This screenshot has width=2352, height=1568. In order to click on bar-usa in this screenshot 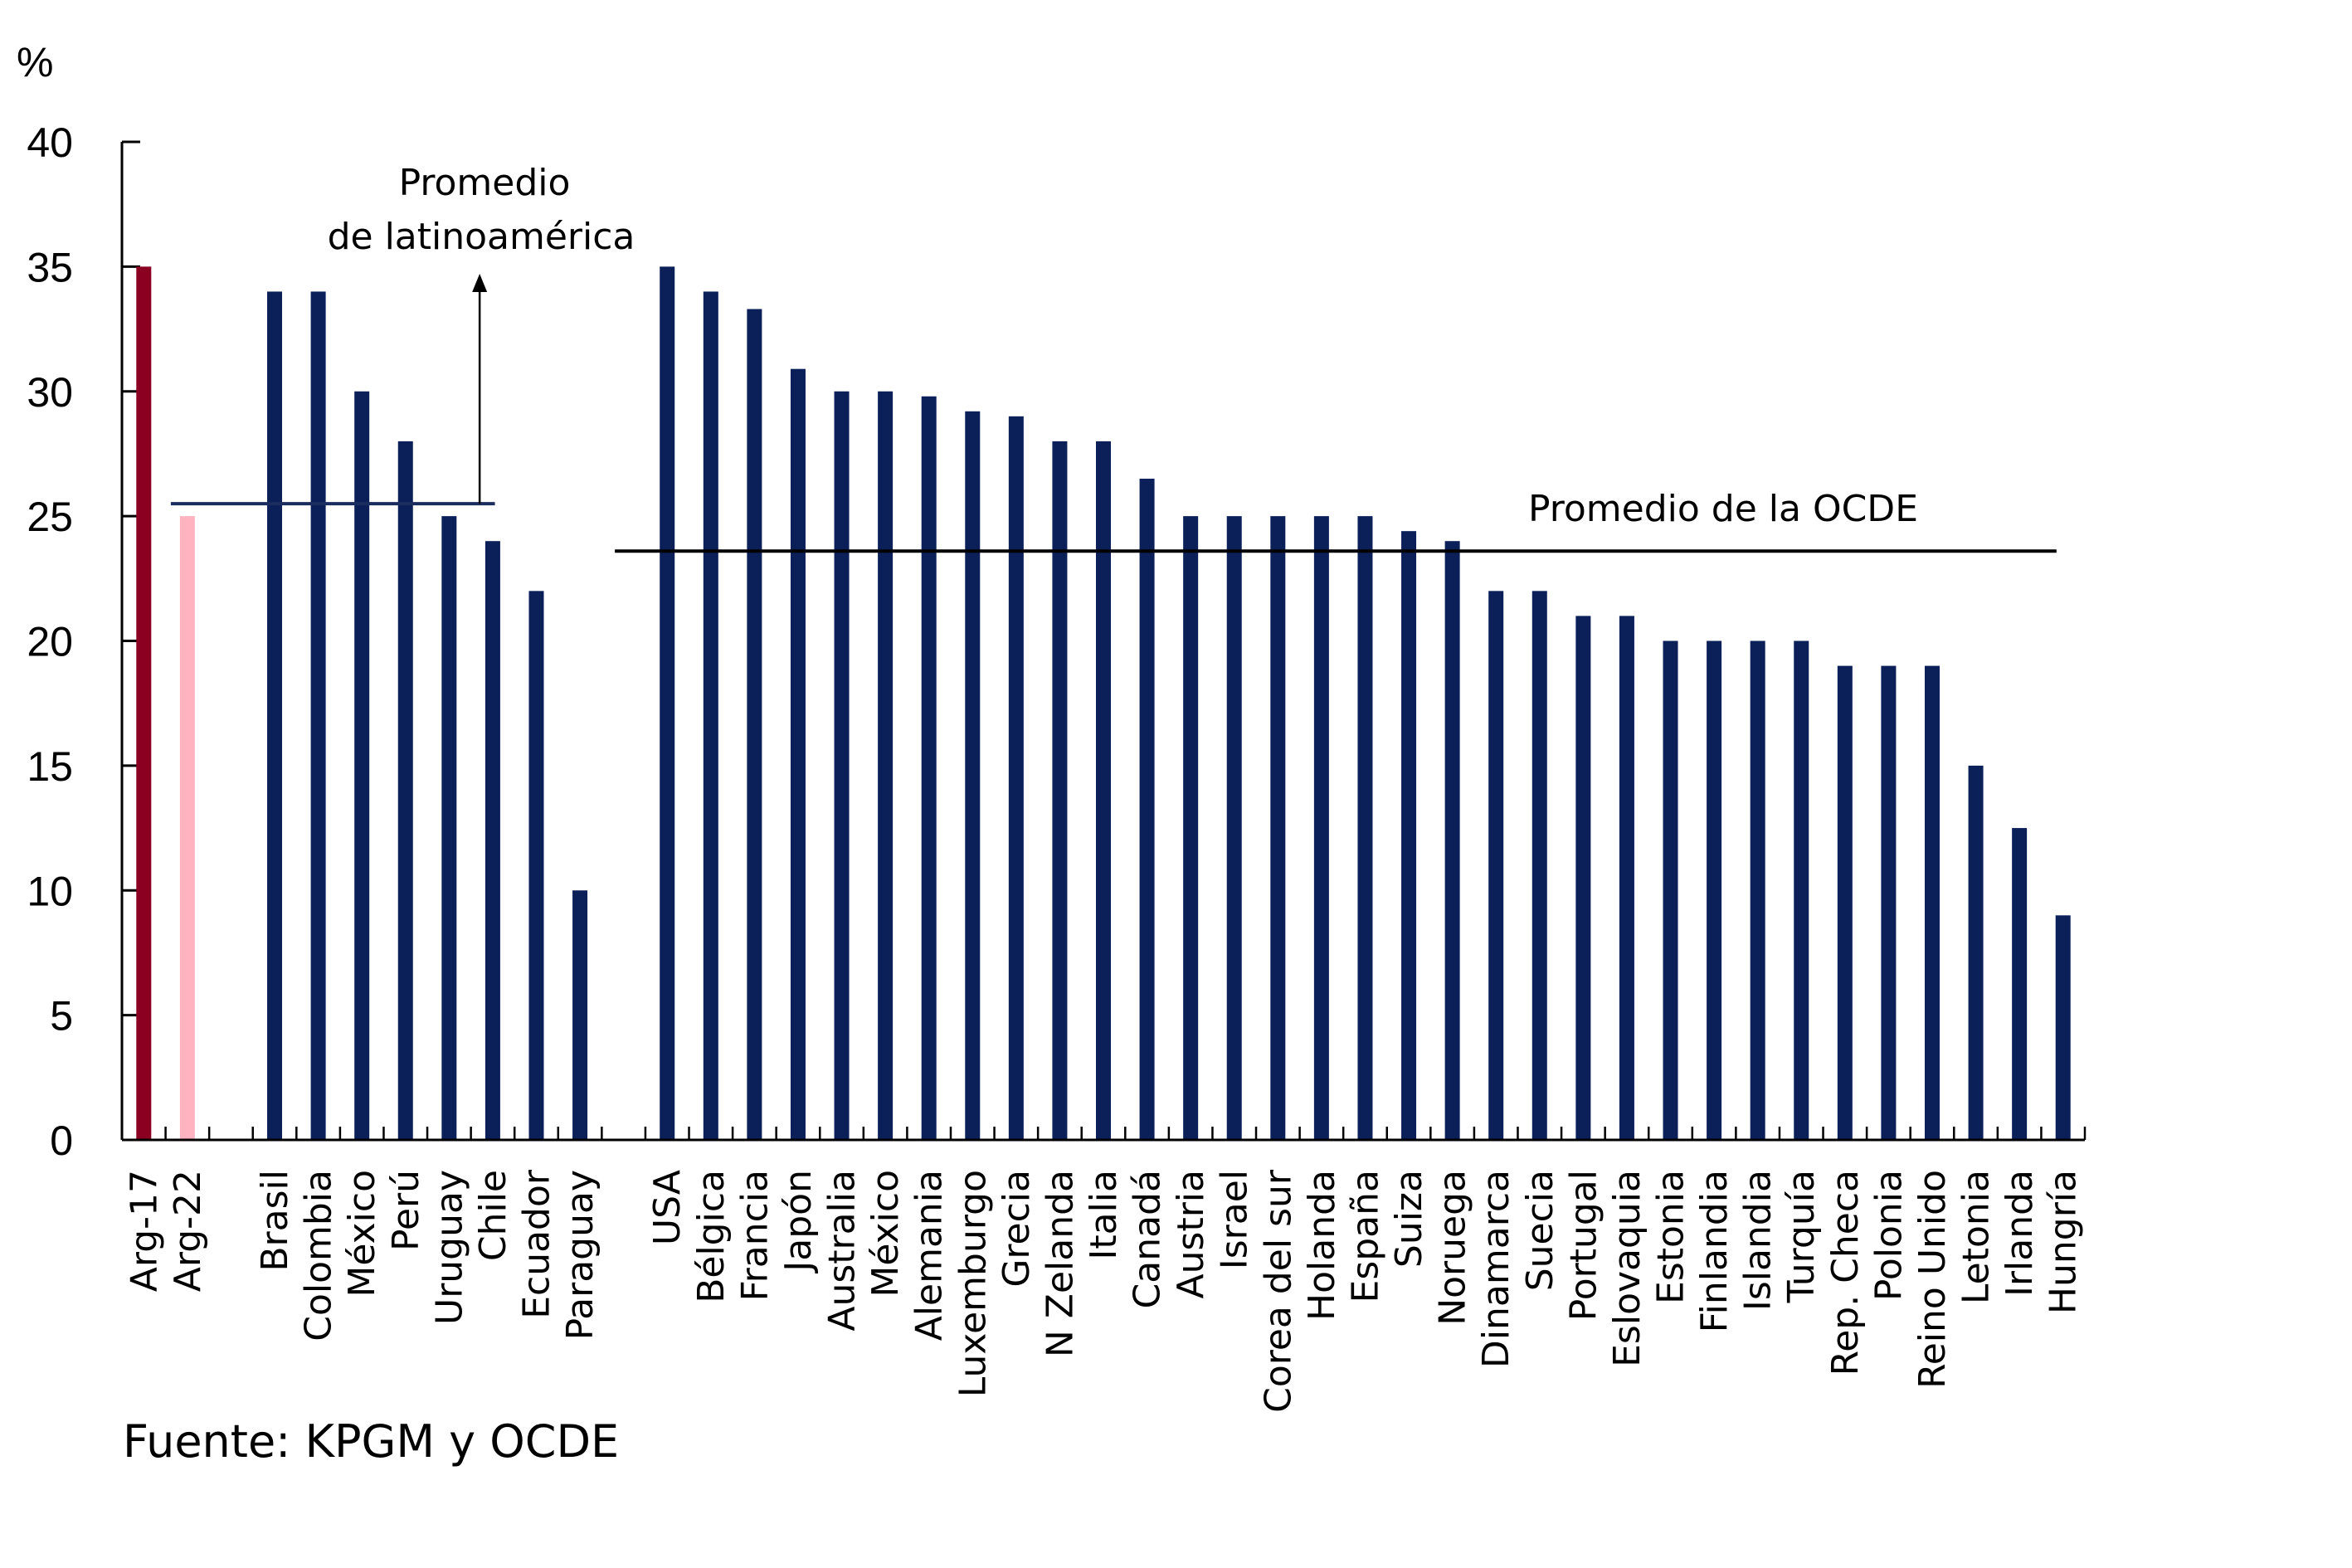, I will do `click(667, 703)`.